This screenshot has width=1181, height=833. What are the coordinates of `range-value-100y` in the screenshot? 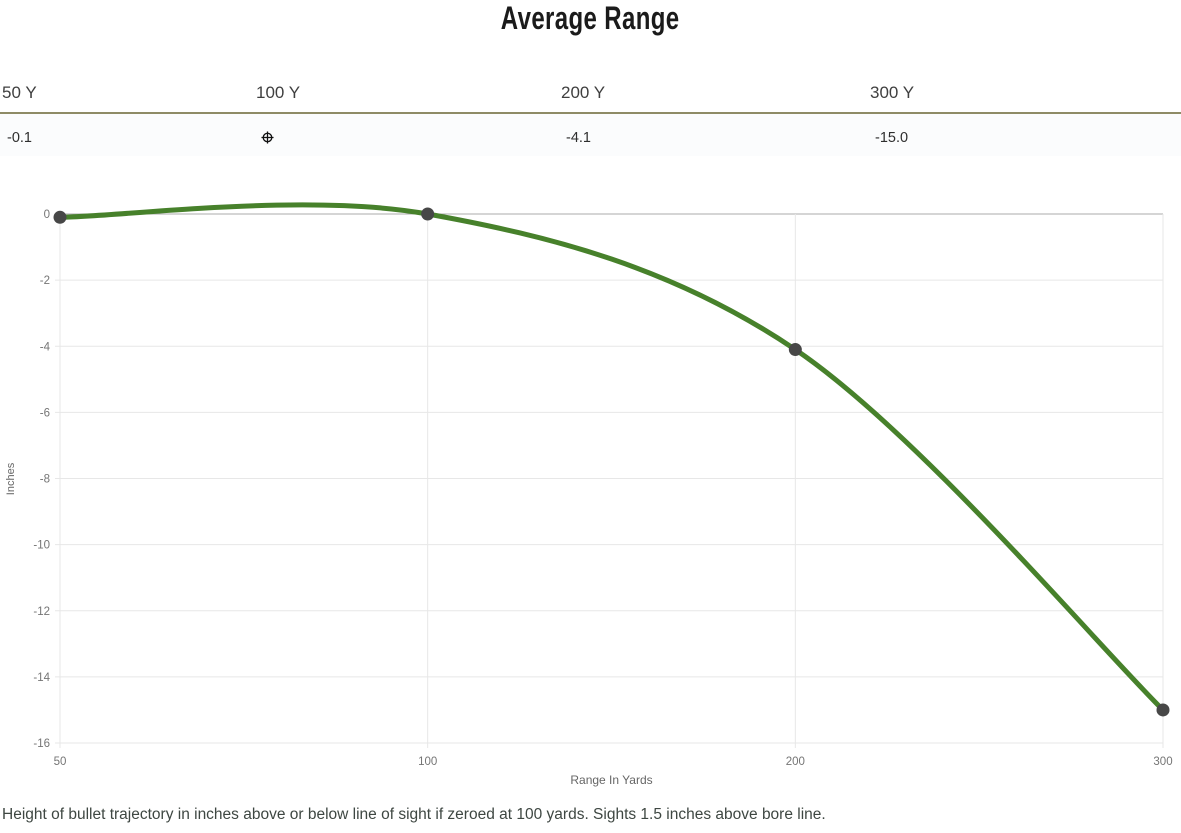 It's located at (413, 138).